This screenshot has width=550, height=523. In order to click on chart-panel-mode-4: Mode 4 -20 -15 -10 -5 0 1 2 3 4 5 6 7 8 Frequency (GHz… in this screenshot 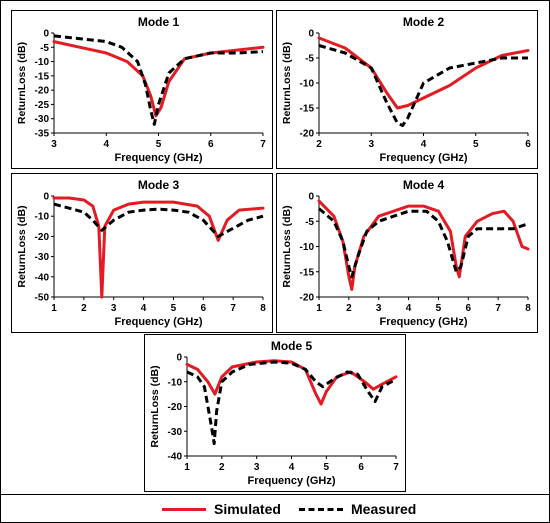, I will do `click(407, 253)`.